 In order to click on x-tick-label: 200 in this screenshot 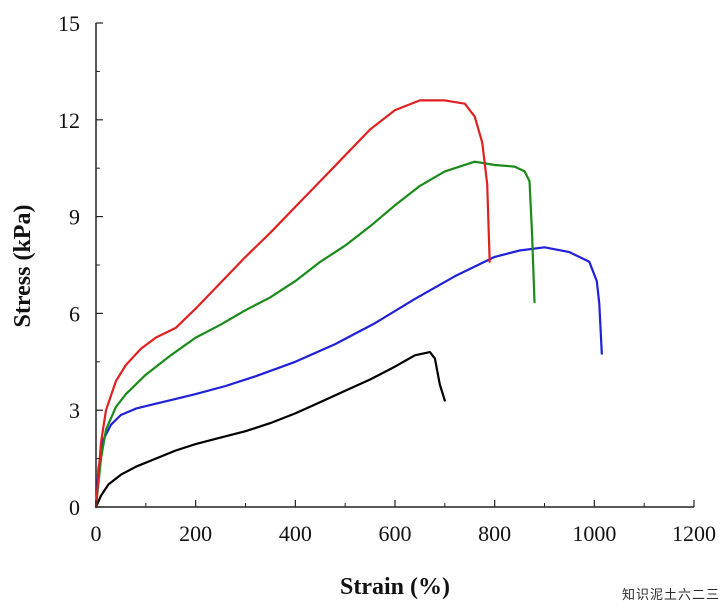, I will do `click(195, 533)`.